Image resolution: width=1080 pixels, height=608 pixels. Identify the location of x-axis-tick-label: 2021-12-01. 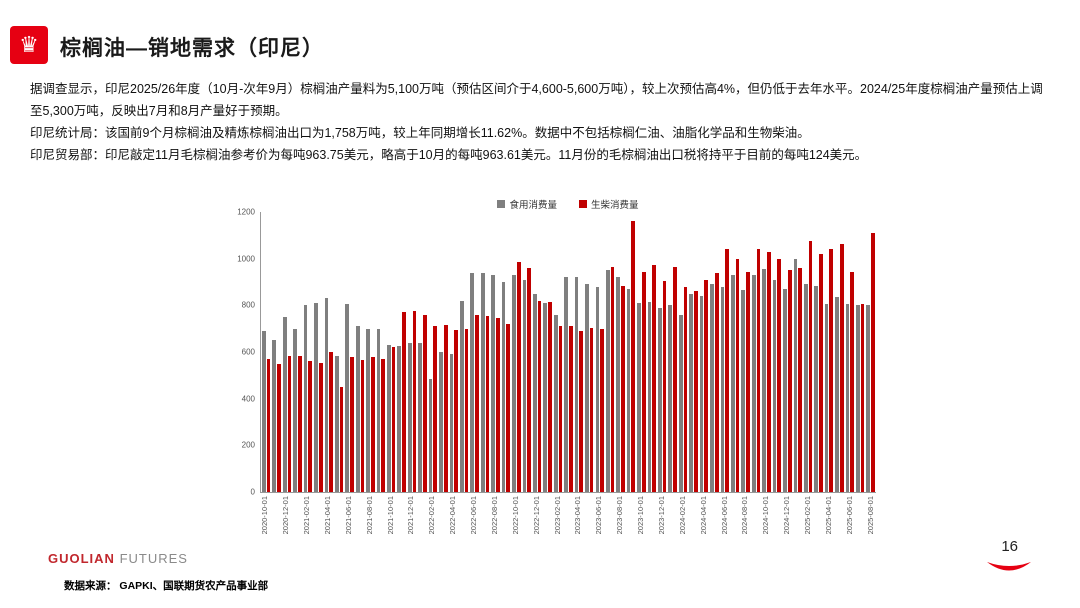
(411, 515).